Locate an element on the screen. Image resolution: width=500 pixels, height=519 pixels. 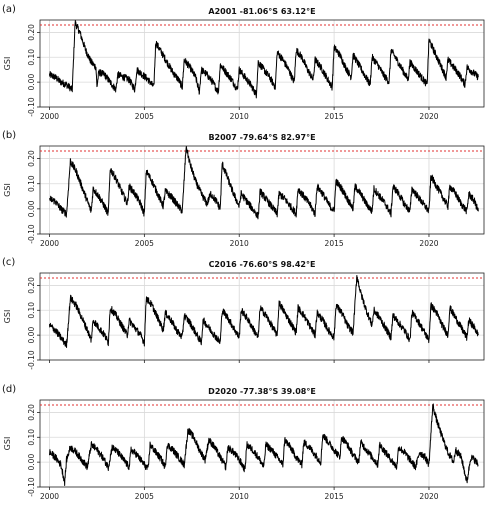
panel-title: D2020 -77.38°S 39.08°E is located at coordinates (262, 391).